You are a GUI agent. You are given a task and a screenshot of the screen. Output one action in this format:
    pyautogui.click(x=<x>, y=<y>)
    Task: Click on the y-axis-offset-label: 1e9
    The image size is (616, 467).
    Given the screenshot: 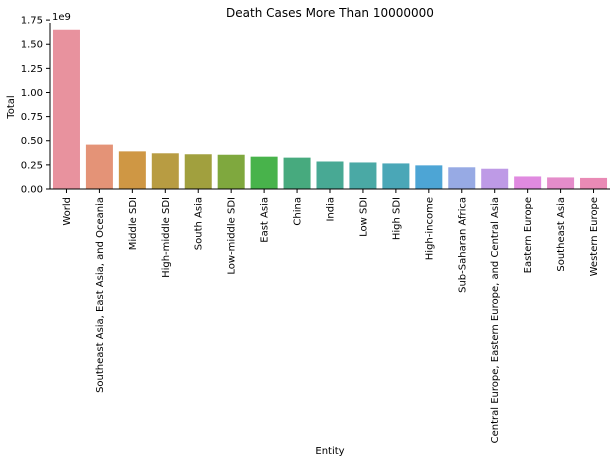 What is the action you would take?
    pyautogui.click(x=61, y=17)
    